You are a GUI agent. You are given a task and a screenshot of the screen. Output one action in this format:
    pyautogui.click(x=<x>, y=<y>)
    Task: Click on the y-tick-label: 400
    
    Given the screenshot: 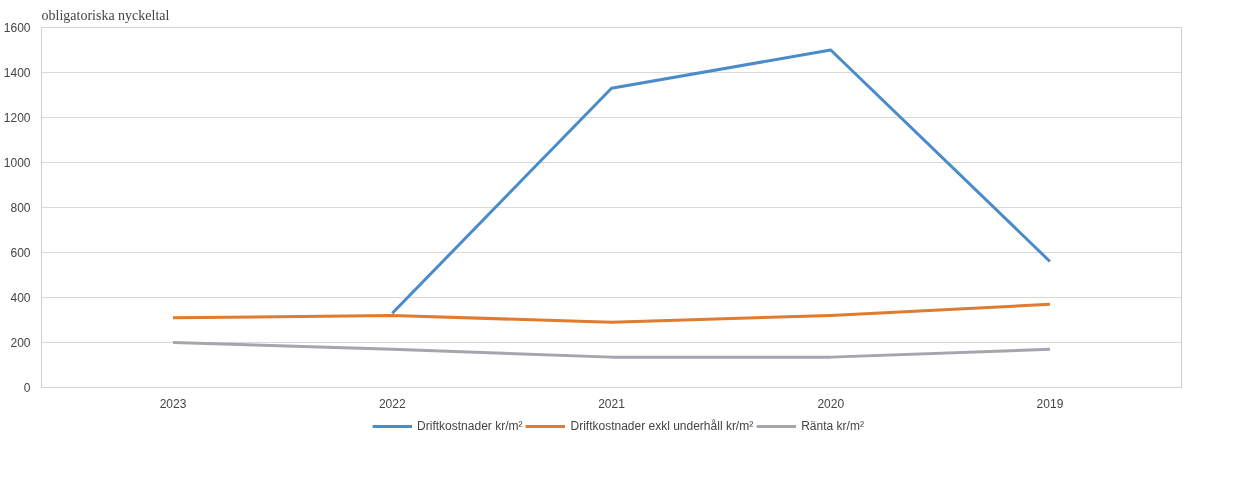 What is the action you would take?
    pyautogui.click(x=20, y=298)
    